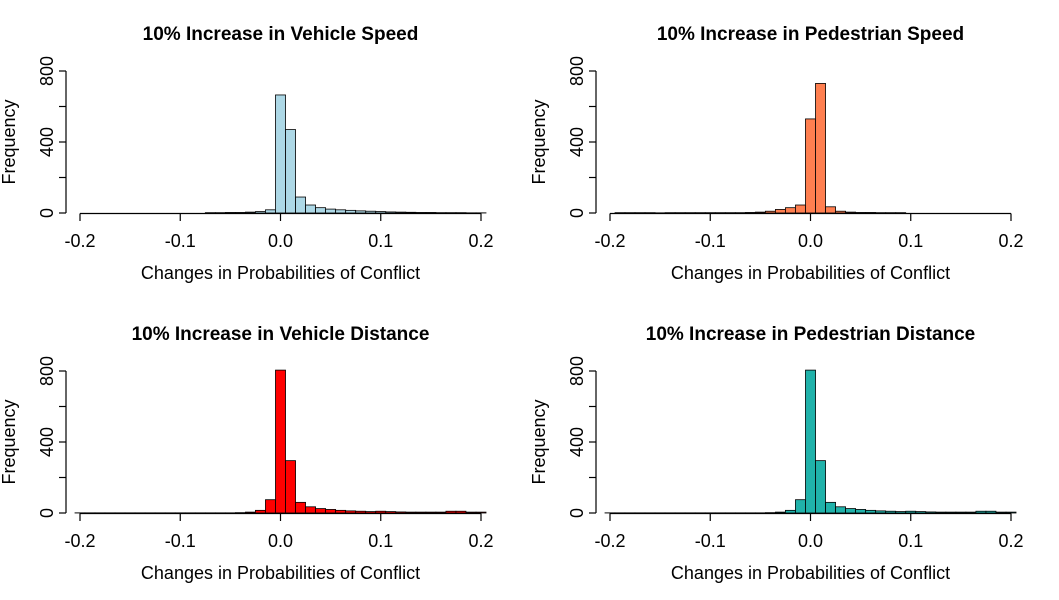 The height and width of the screenshot is (600, 1059). I want to click on panel-title: 10% Increase in Vehicle Distance, so click(281, 334).